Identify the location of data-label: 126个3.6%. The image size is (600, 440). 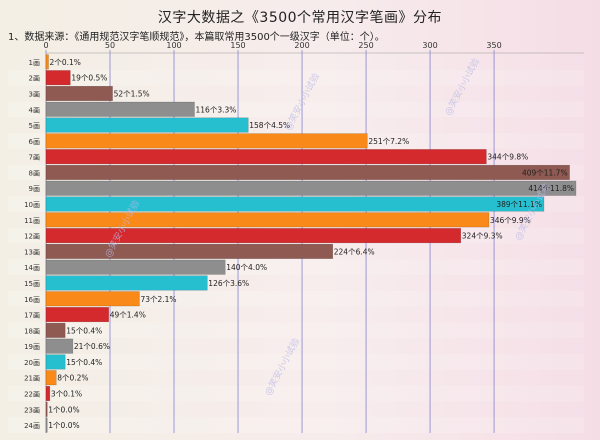
(228, 283).